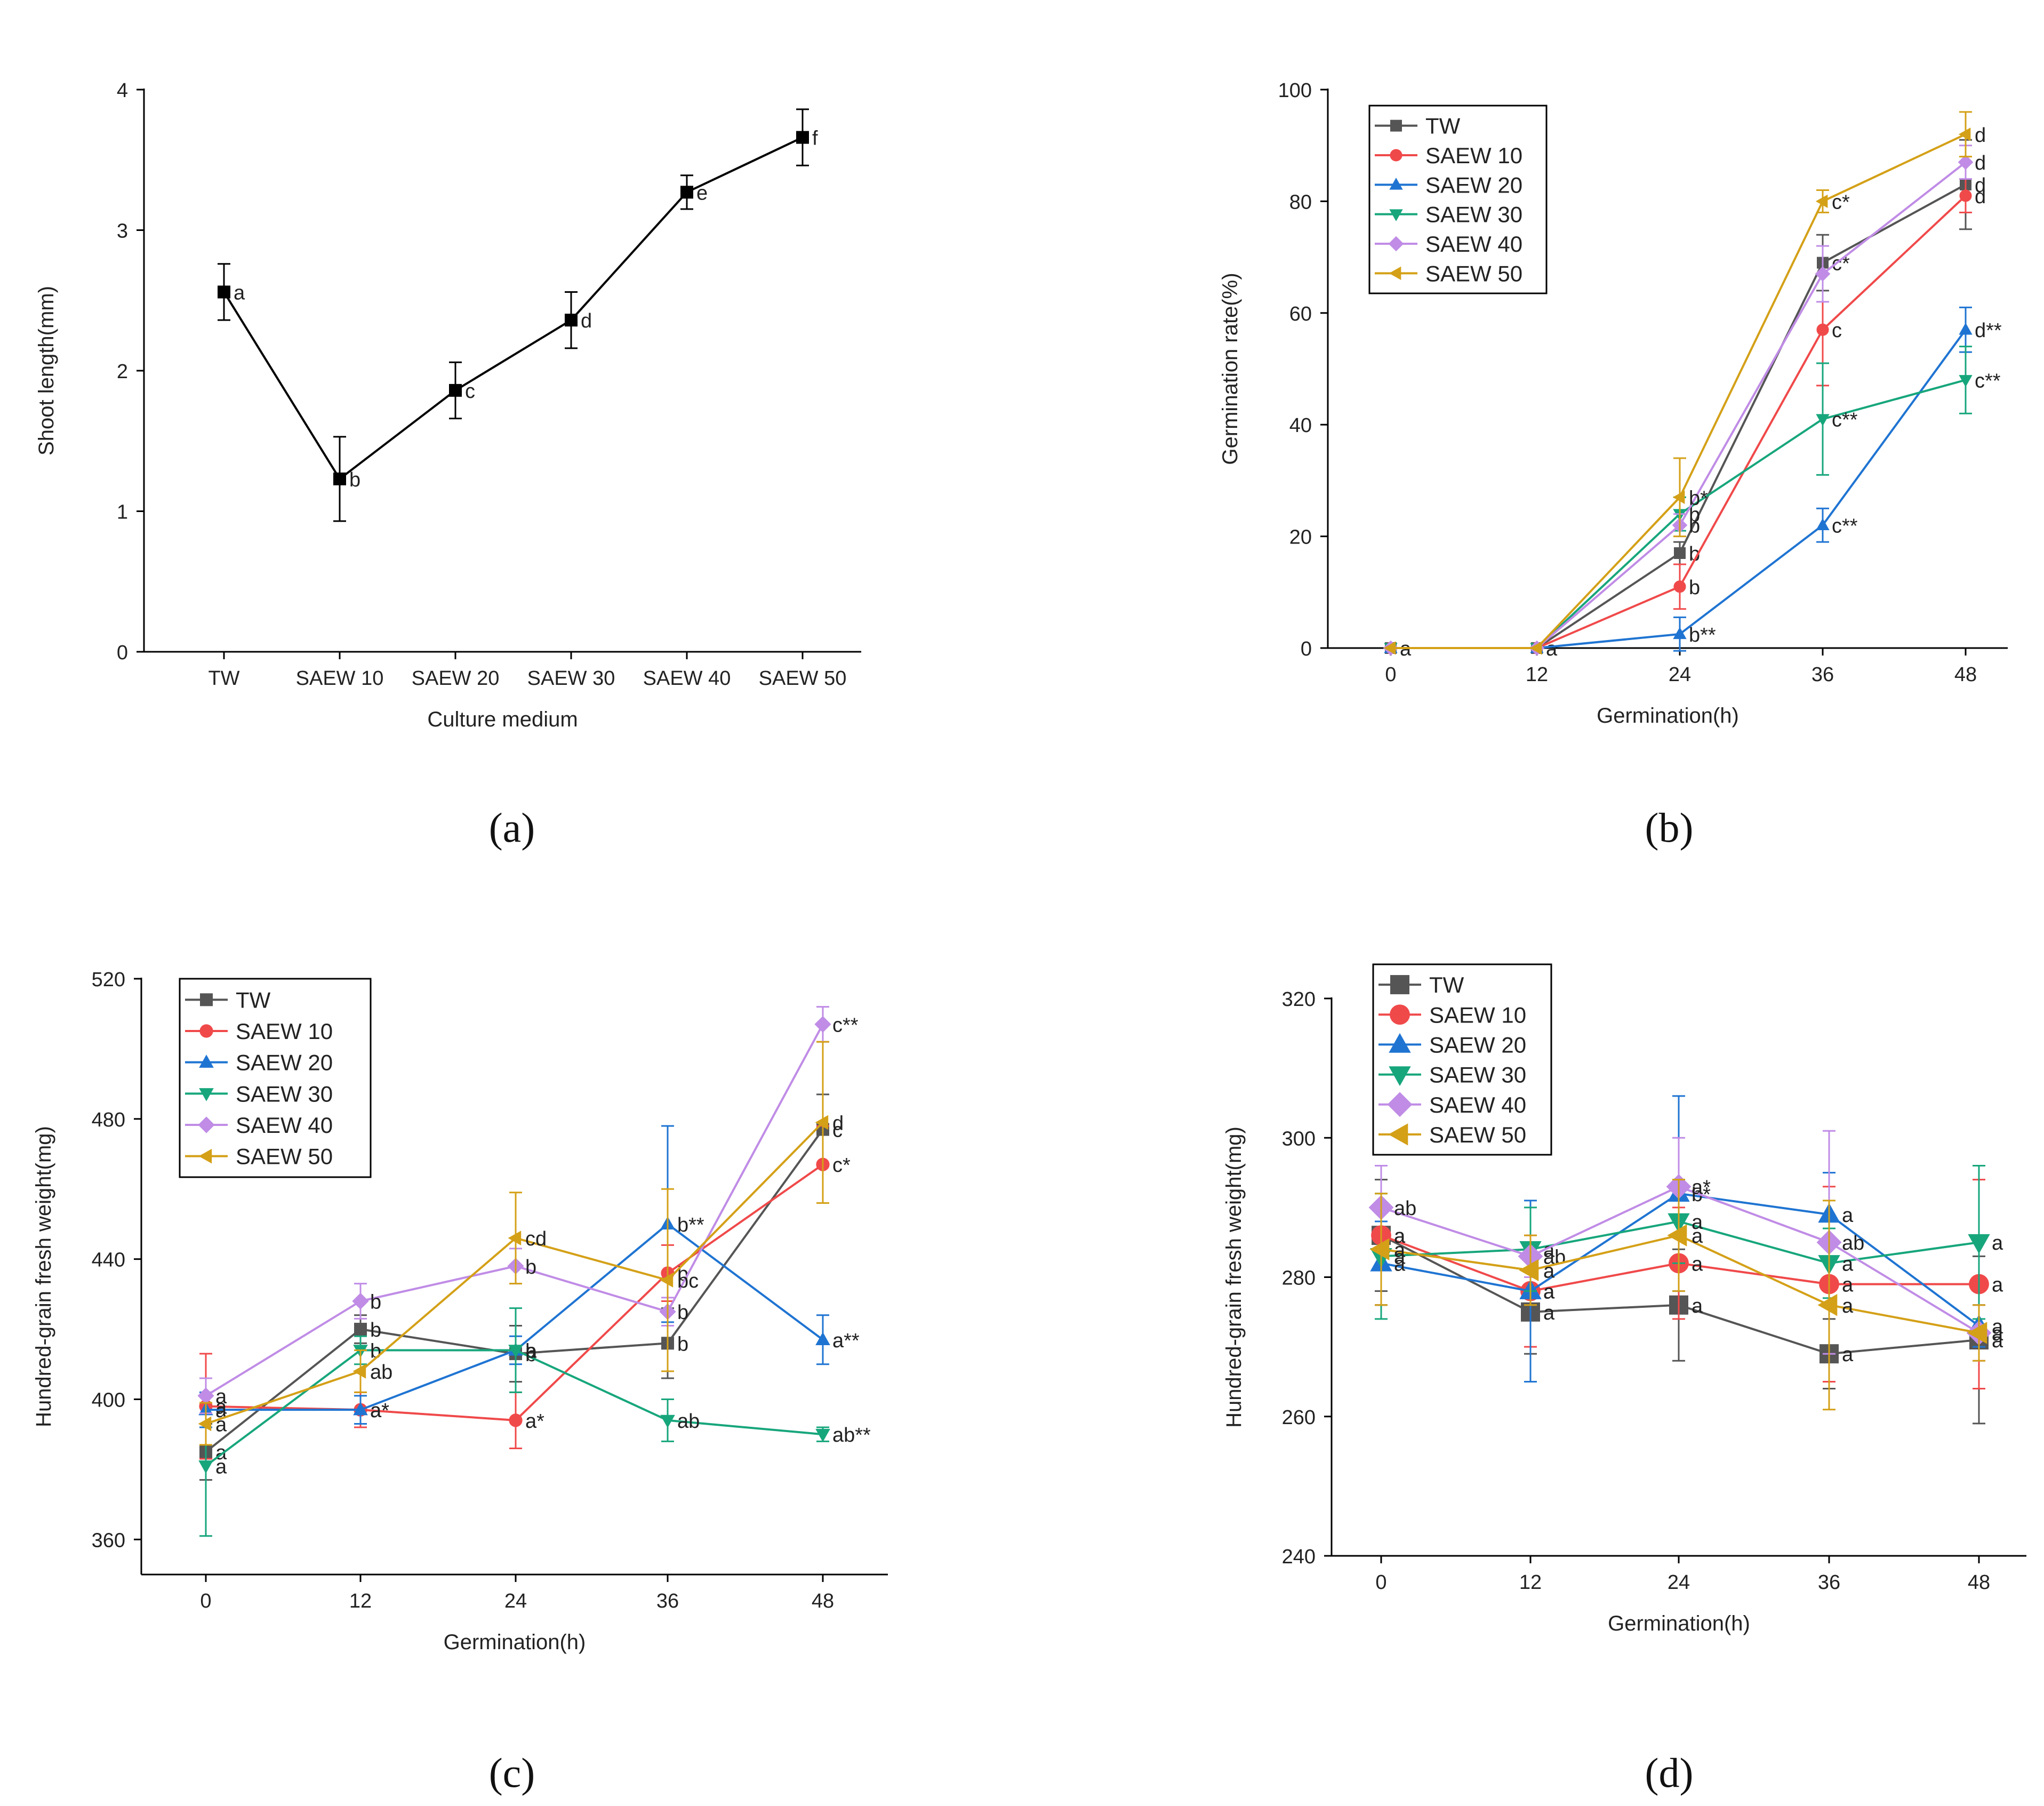 The image size is (2044, 1806). Describe the element at coordinates (1462, 1059) in the screenshot. I see `legend-box` at that location.